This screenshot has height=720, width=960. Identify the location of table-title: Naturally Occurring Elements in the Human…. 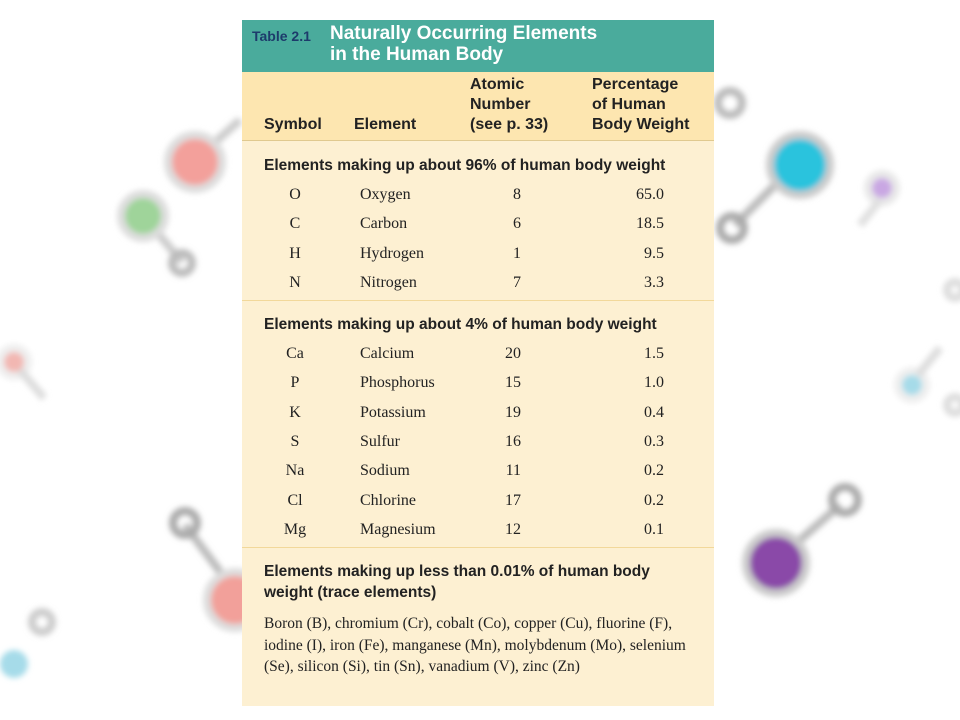
(463, 44).